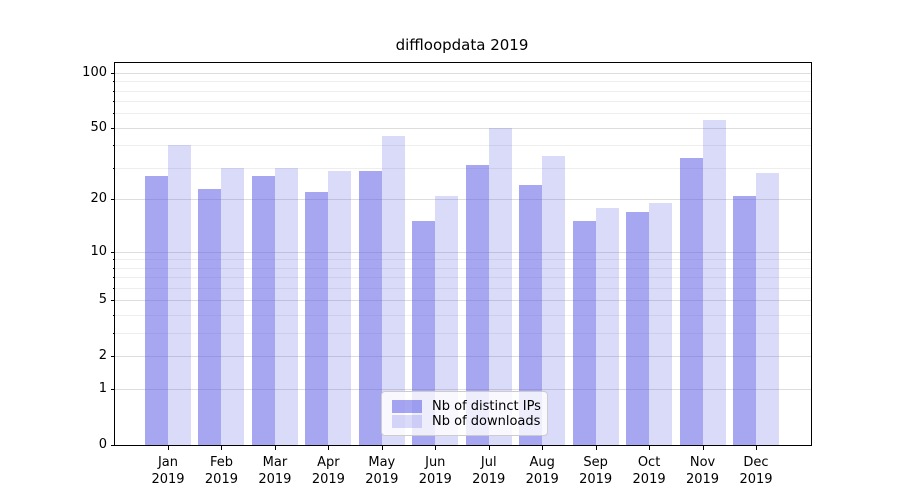 This screenshot has width=900, height=500. I want to click on x-tick-label: Nov 2019, so click(702, 471).